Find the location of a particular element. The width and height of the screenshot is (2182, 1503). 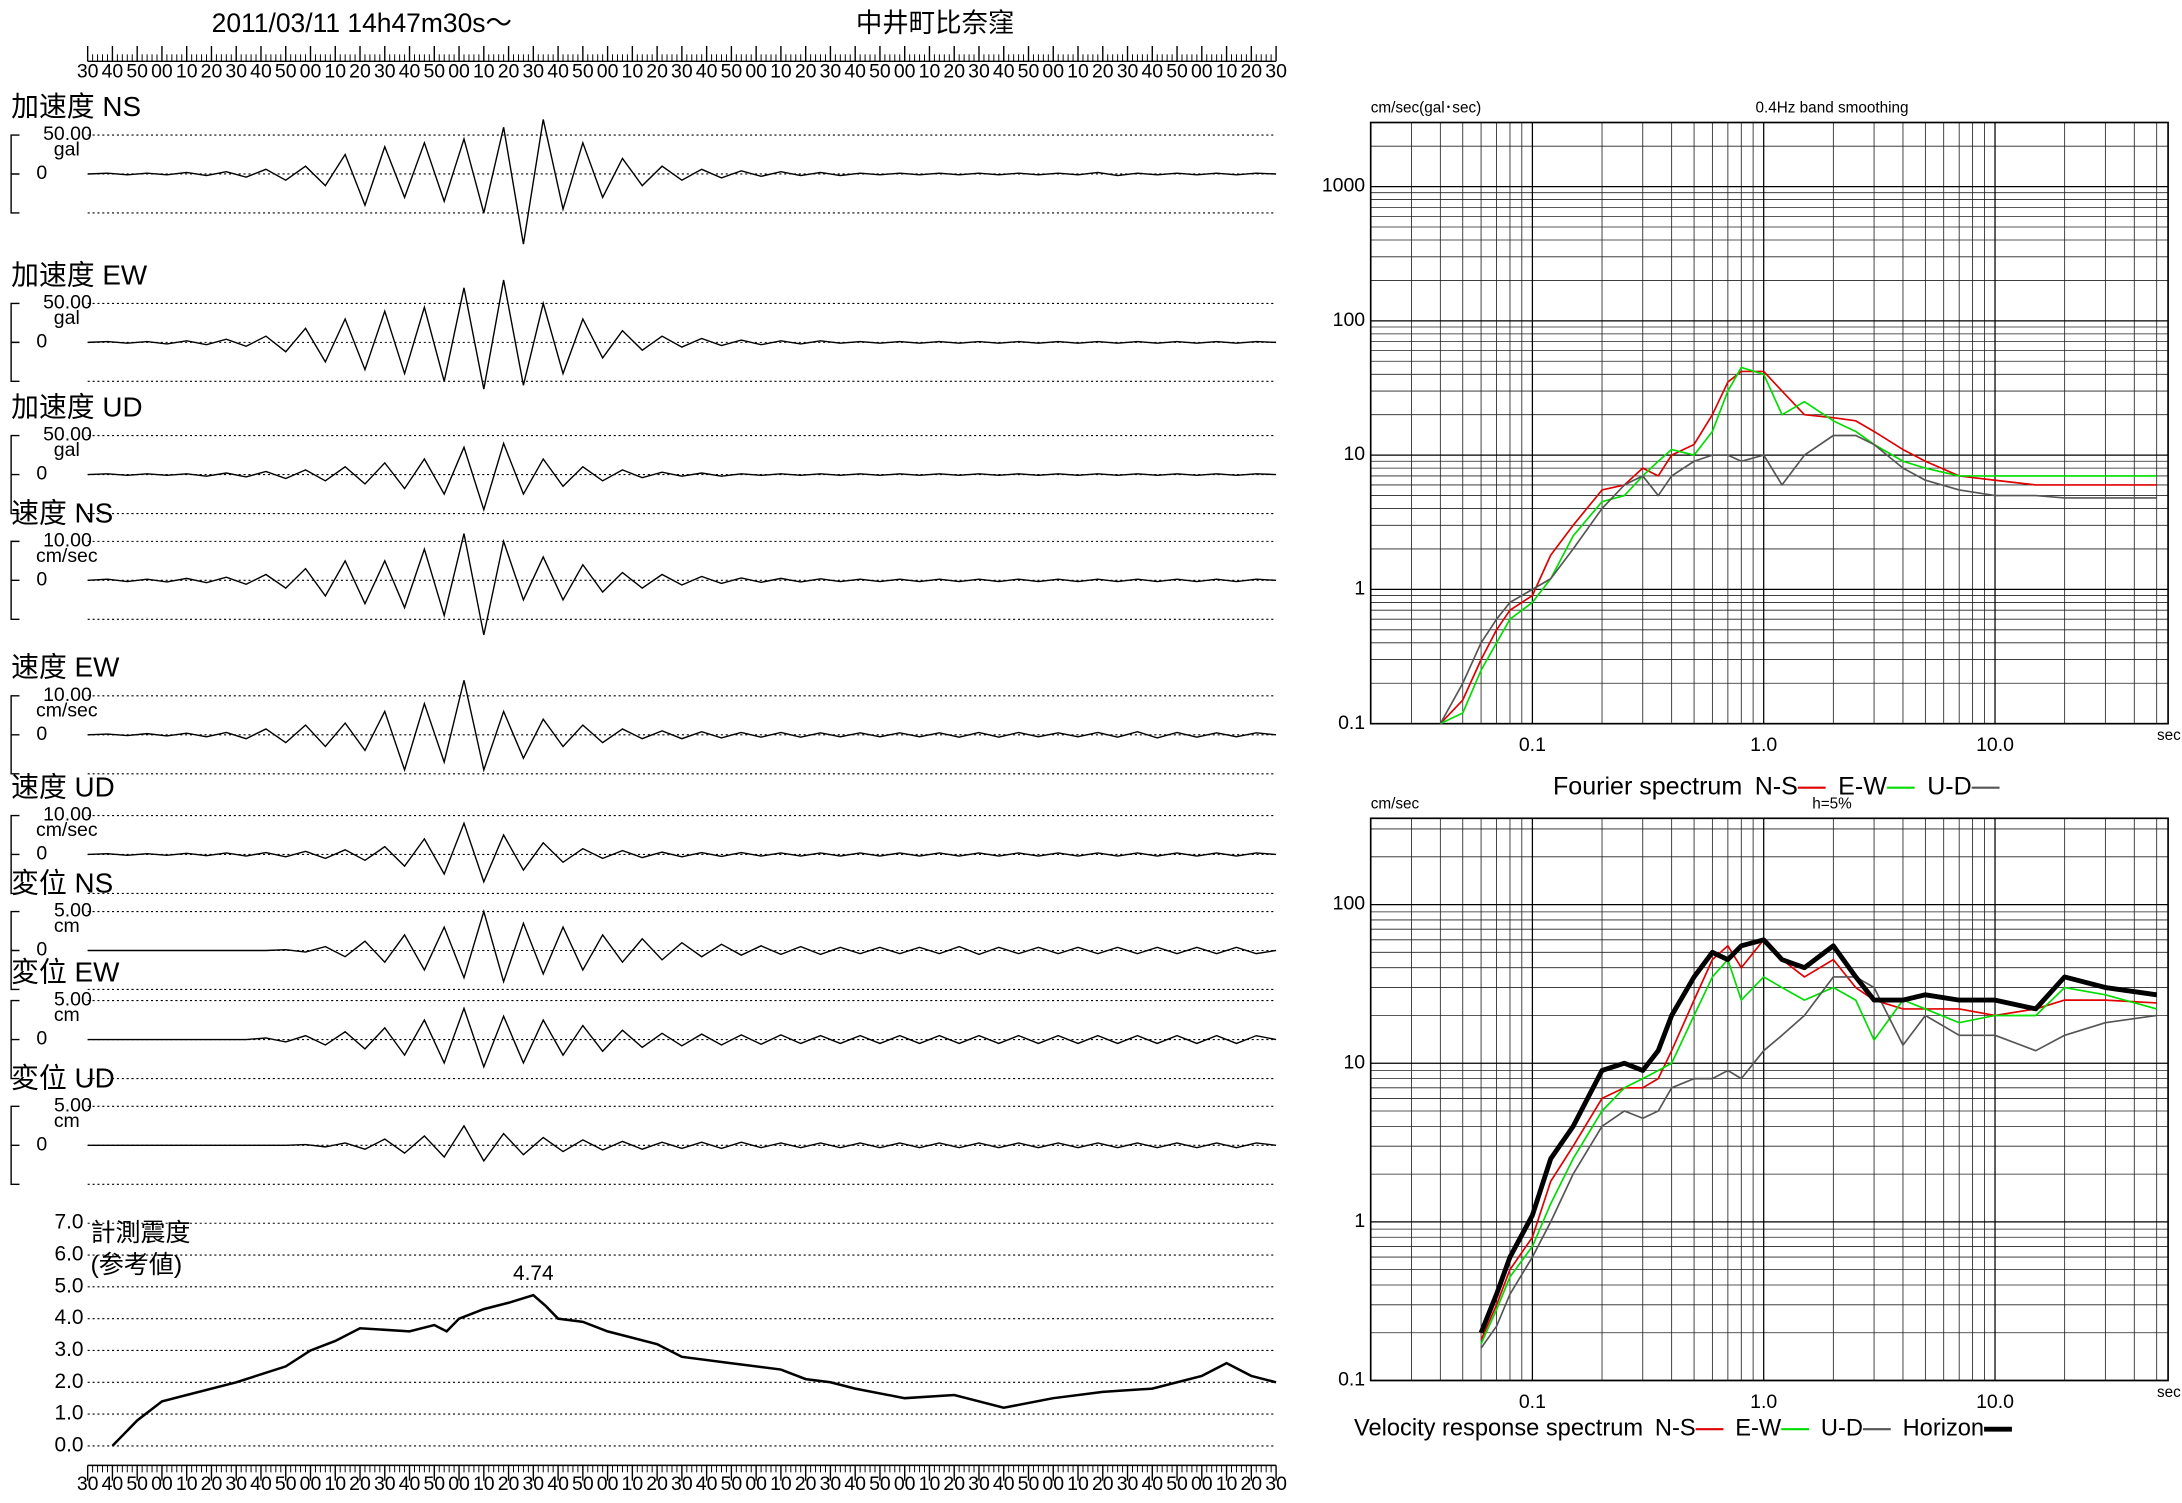

panel-title: 変位 NS is located at coordinates (62, 882).